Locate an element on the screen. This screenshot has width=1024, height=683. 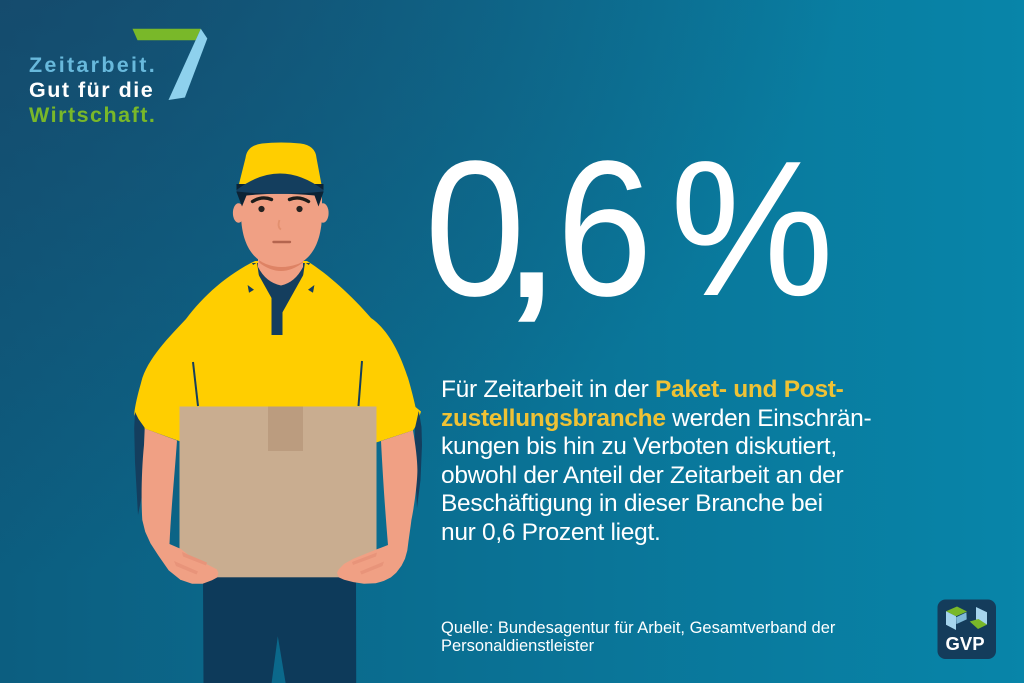
svg-text: 6 is located at coordinates (605, 228).